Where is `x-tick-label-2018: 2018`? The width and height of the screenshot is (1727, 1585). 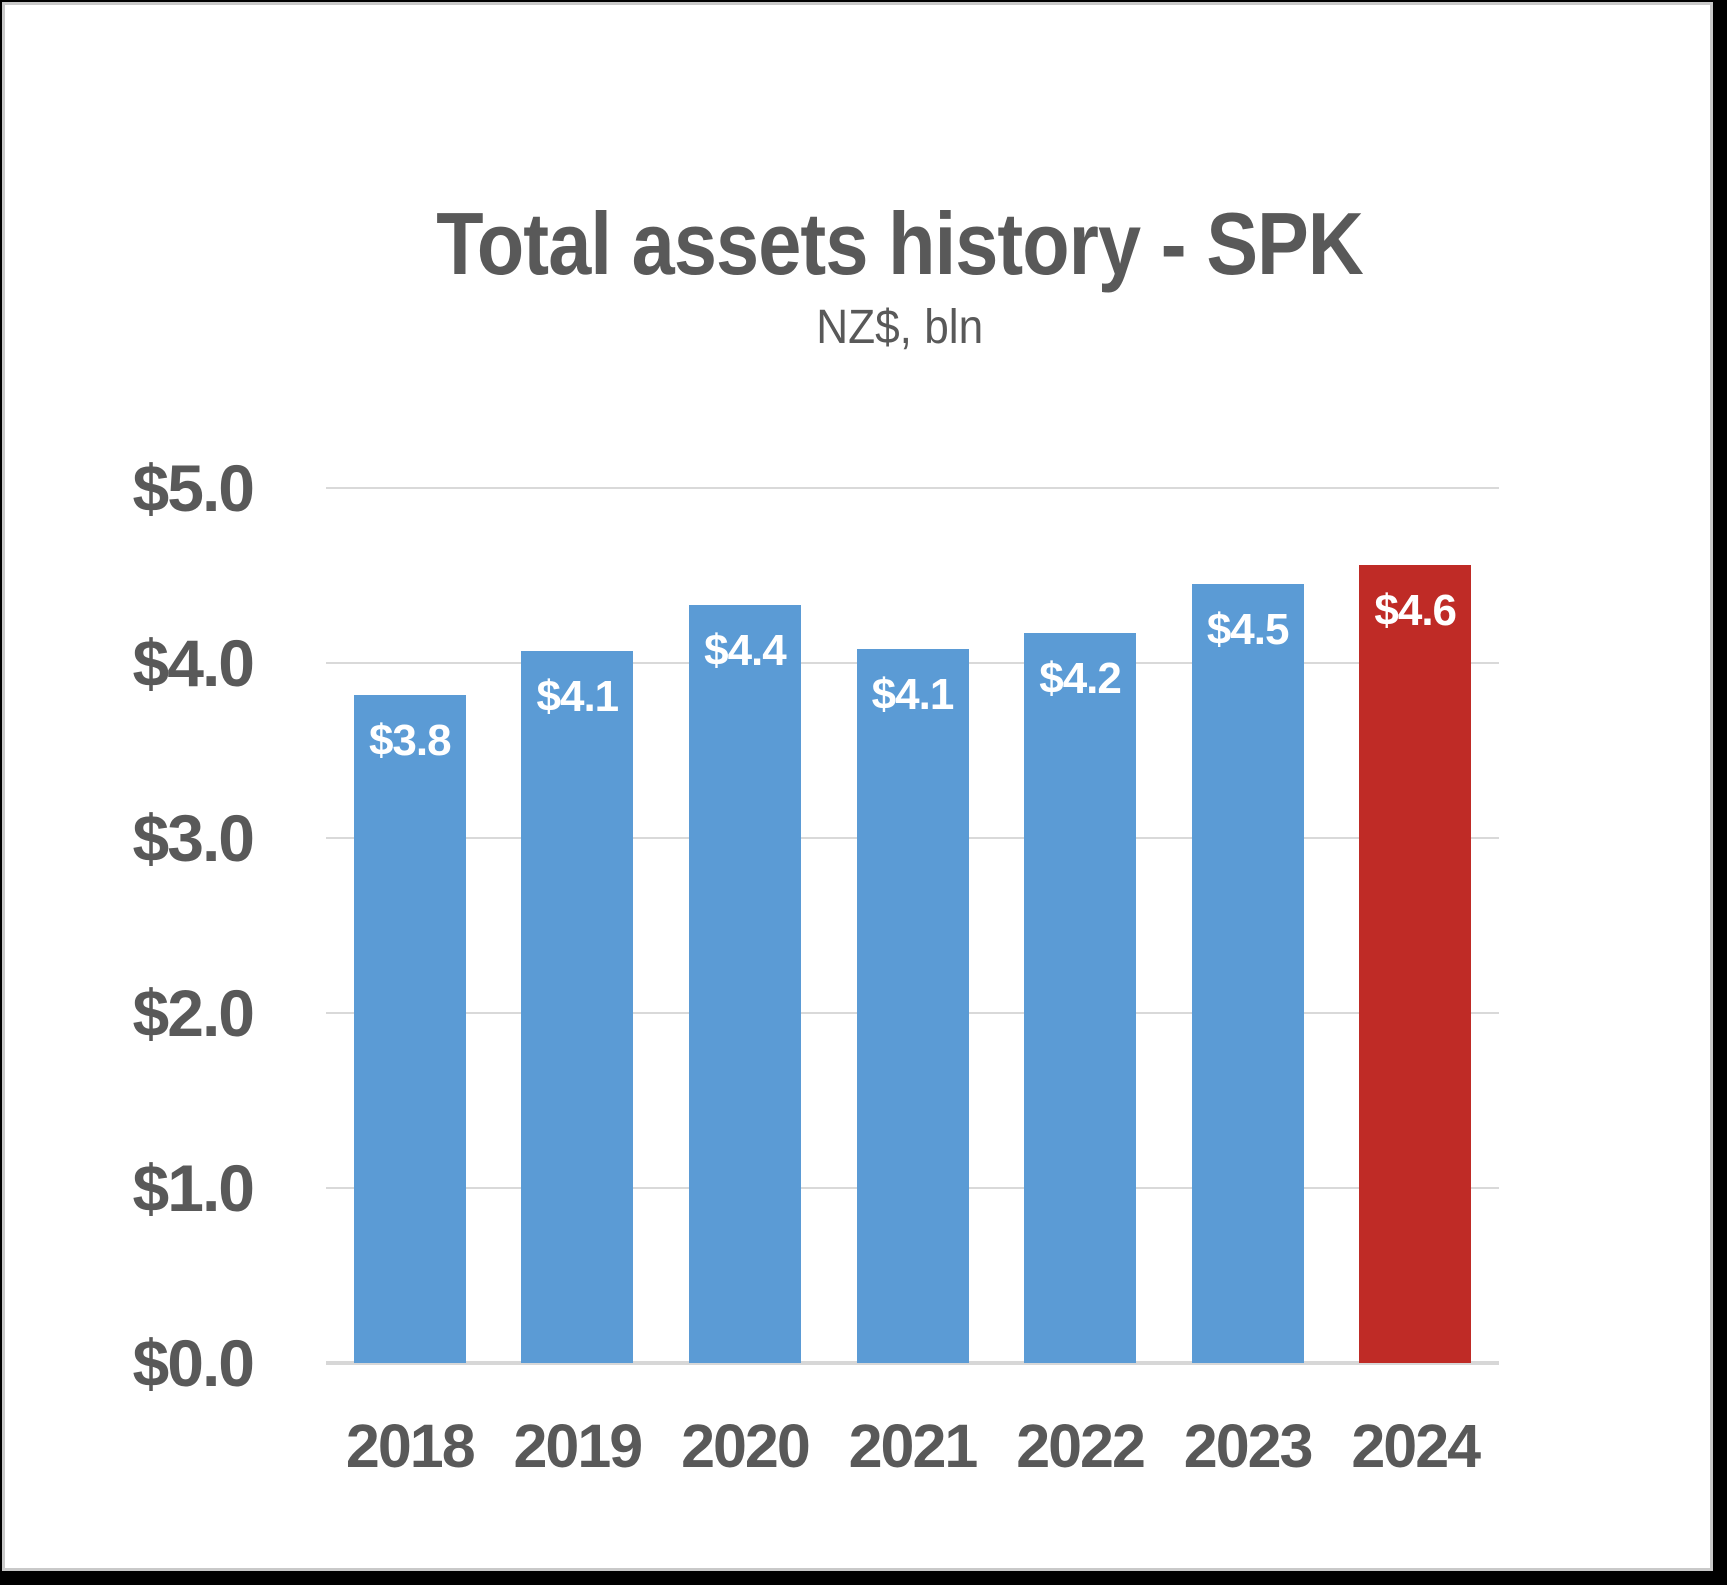
x-tick-label-2018: 2018 is located at coordinates (410, 1446).